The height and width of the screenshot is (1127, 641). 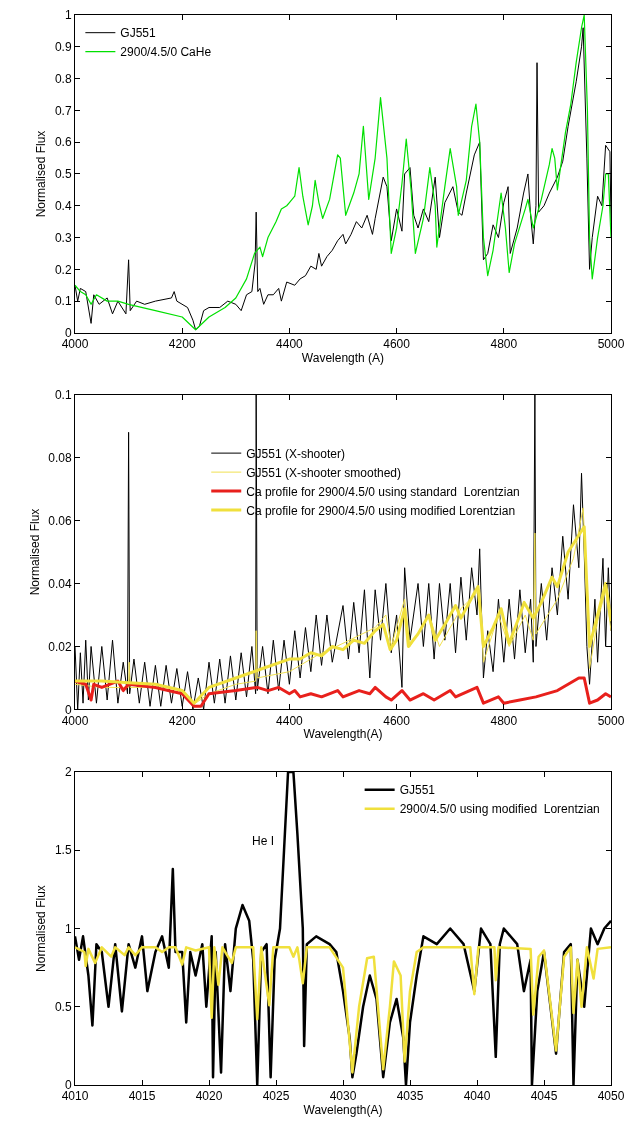 What do you see at coordinates (499, 809) in the screenshot?
I see `legend-label: 2900/4.5/0 using modified Lorentzian` at bounding box center [499, 809].